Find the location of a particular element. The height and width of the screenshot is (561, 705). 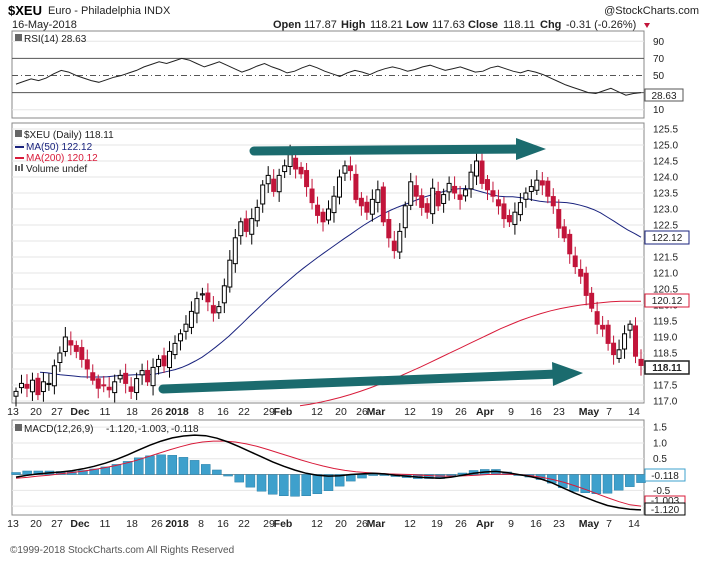

x-tick-label: 9 is located at coordinates (511, 412).